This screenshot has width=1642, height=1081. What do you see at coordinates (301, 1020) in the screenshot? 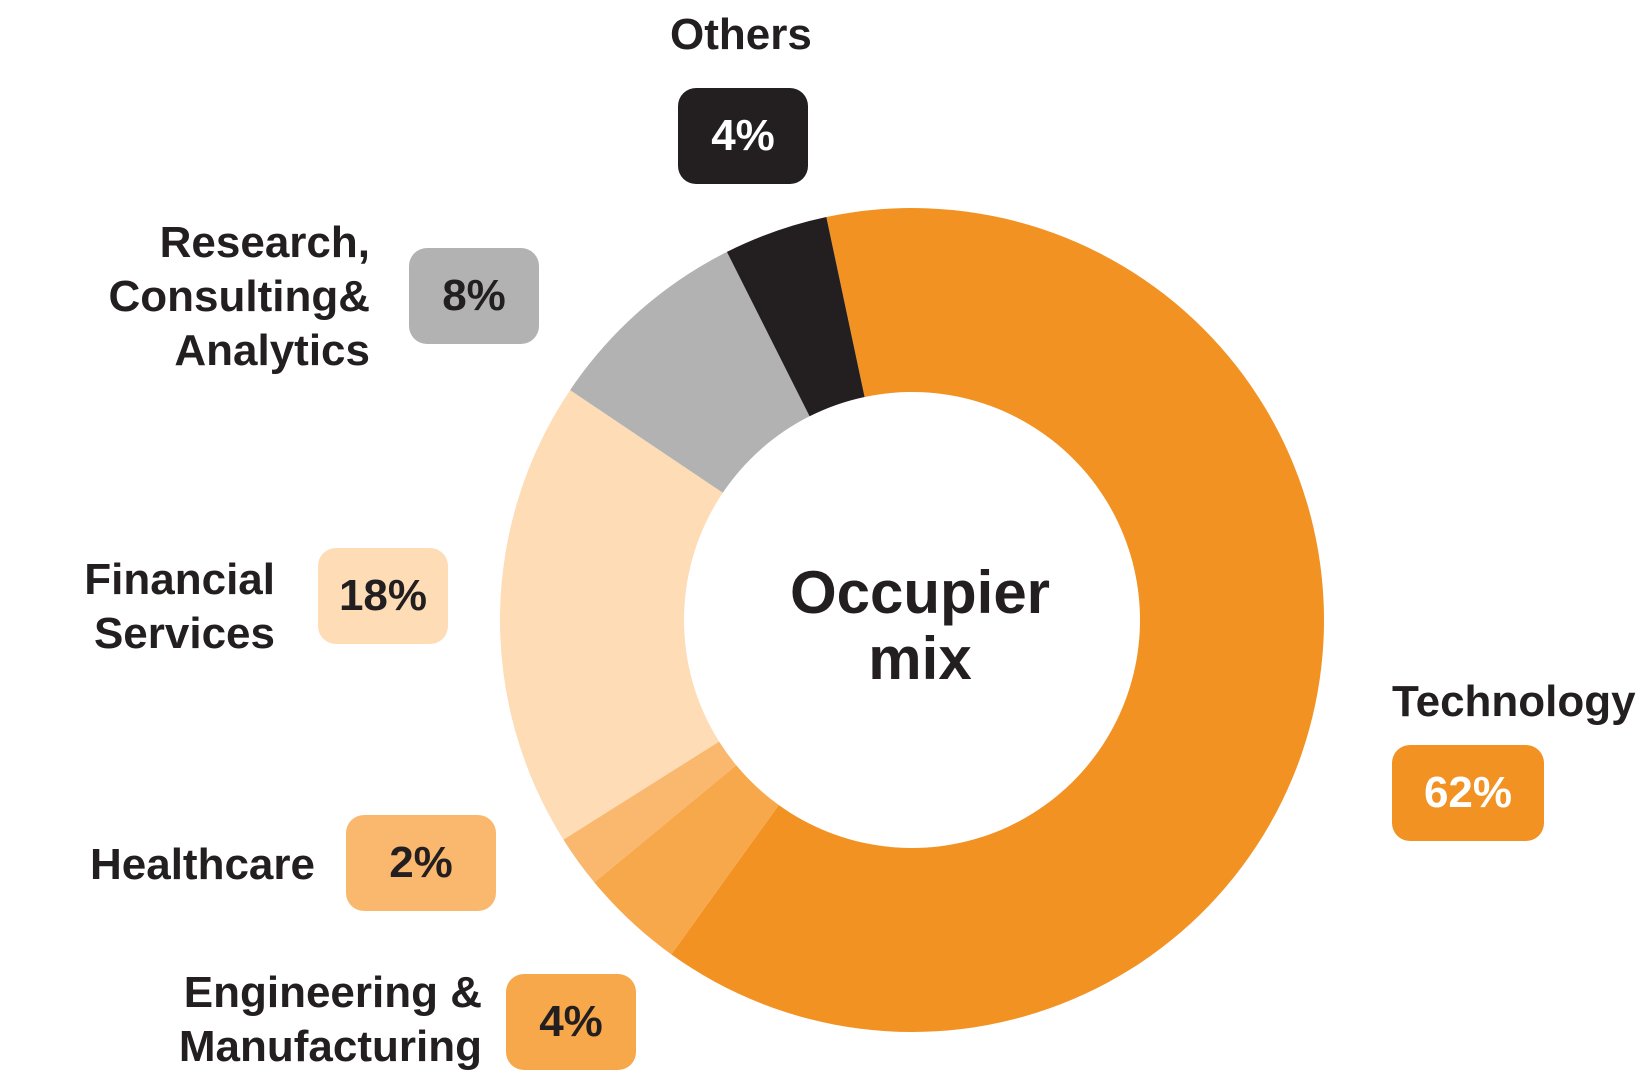
I see `label-engineering-manufacturing: Engineering & Manufacturing` at bounding box center [301, 1020].